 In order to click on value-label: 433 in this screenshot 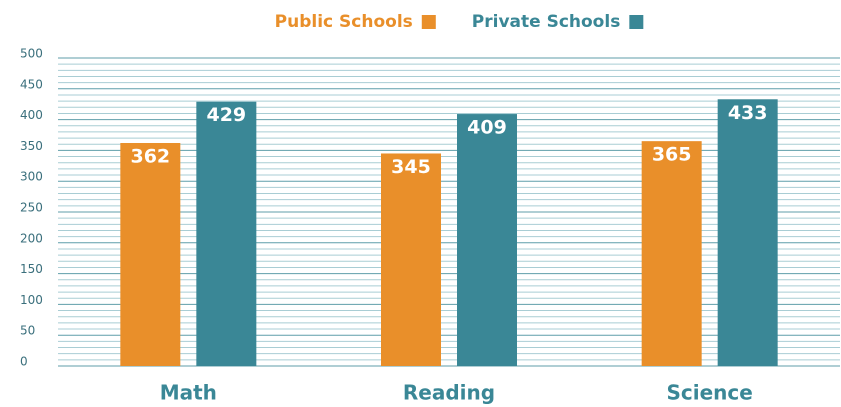, I will do `click(748, 113)`.